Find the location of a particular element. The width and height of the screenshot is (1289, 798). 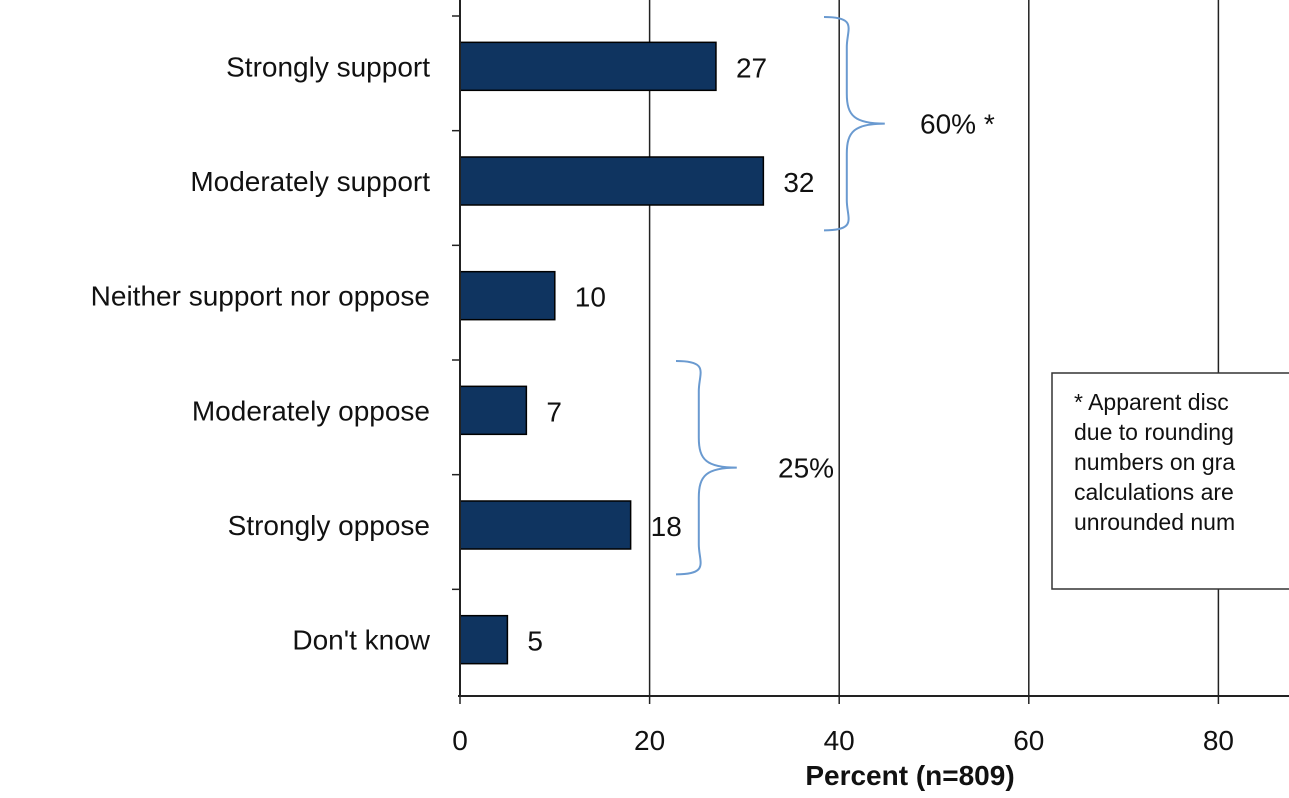

category-label-5: Don't know is located at coordinates (361, 640).